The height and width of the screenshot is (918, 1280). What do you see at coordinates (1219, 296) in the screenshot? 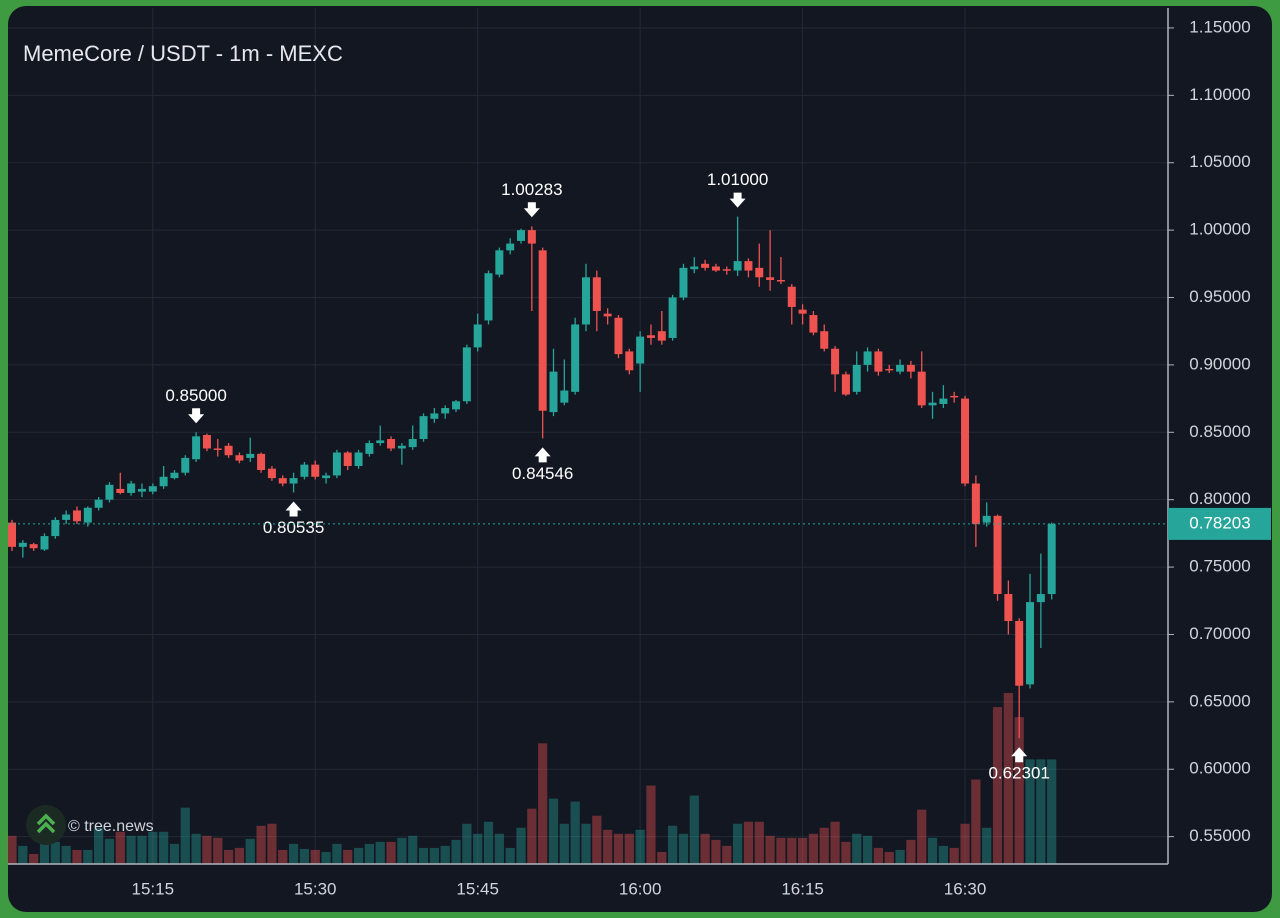
I see `y-tick-label: 0.95000` at bounding box center [1219, 296].